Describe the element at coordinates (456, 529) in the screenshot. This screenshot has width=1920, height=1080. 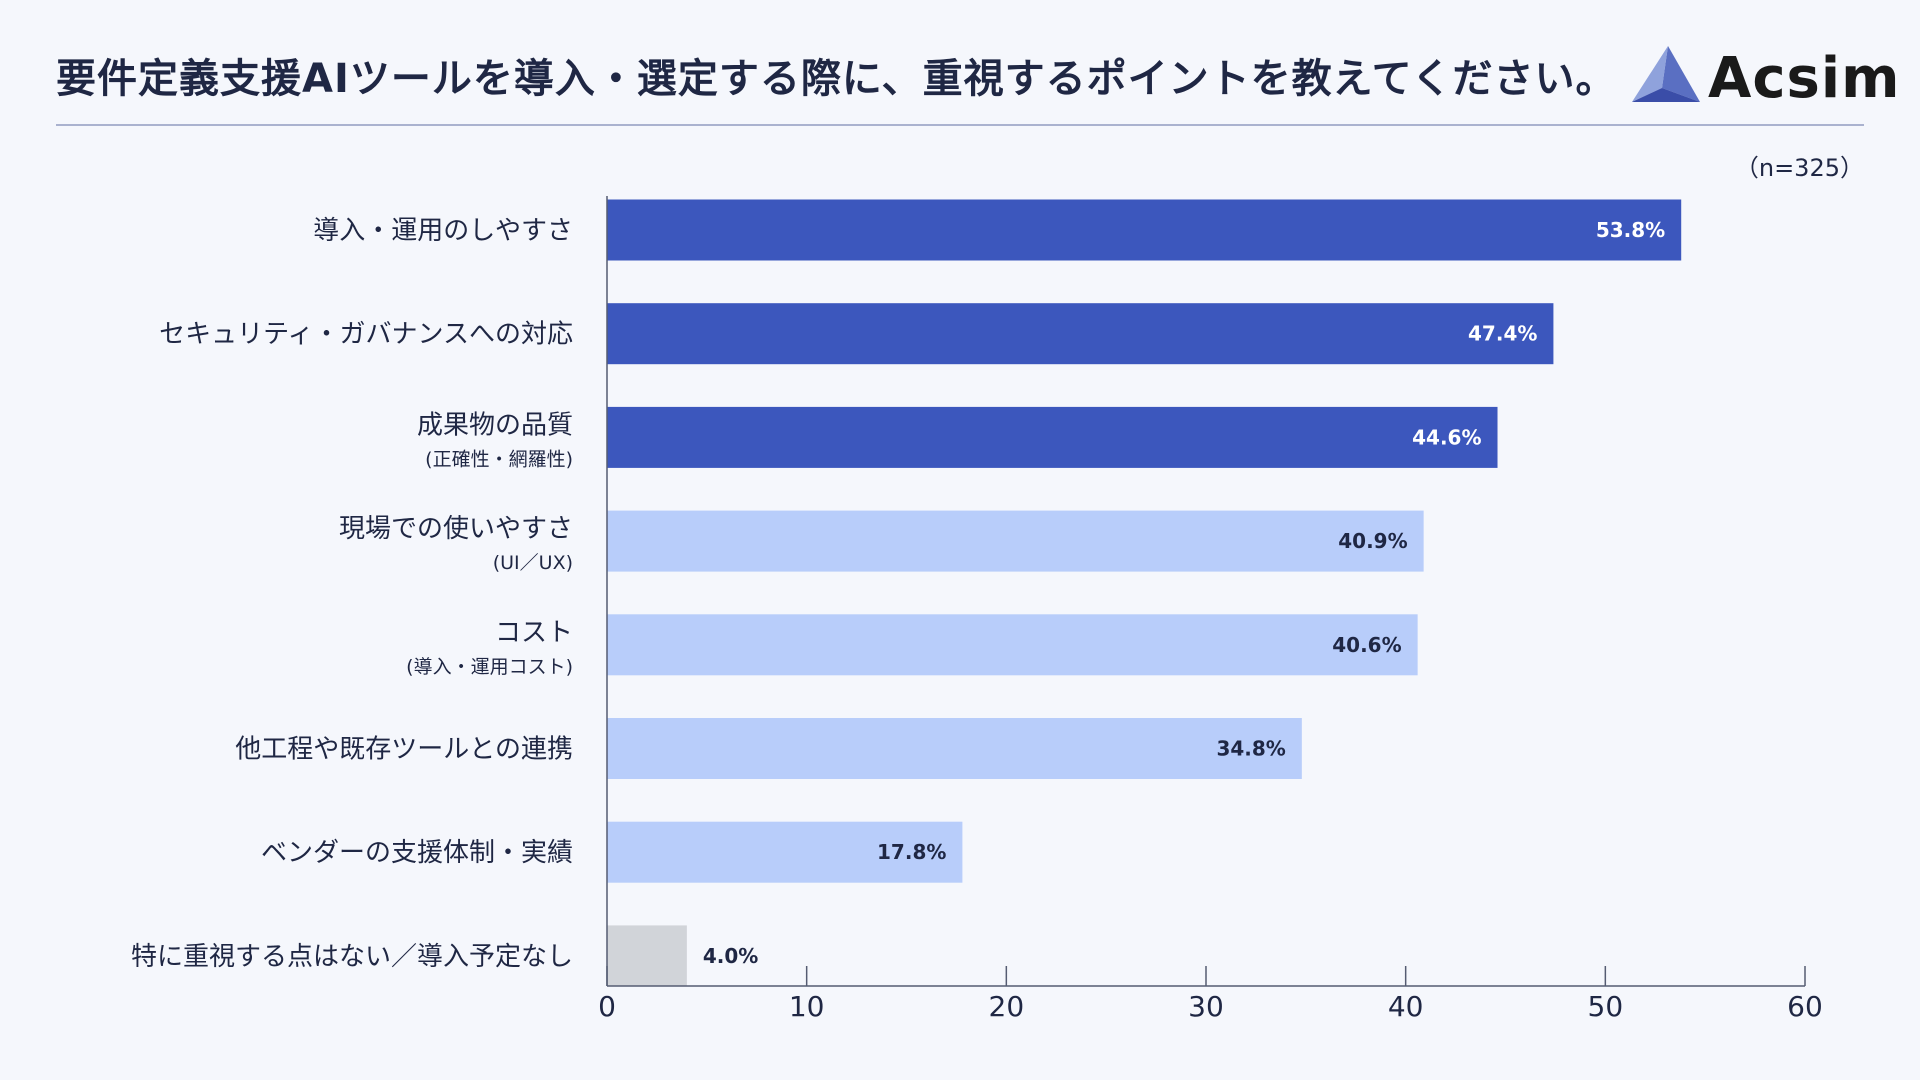
I see `category-label: 現場での使いやすさ` at that location.